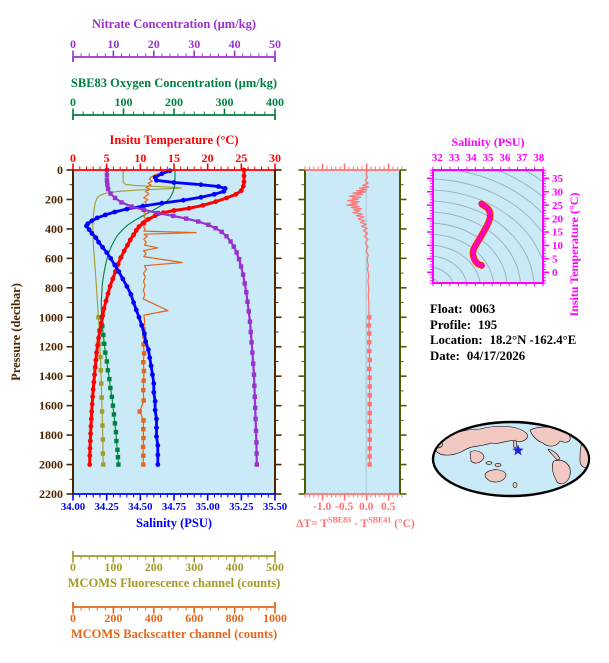 This screenshot has width=609, height=663. I want to click on svg-text: 50, so click(275, 44).